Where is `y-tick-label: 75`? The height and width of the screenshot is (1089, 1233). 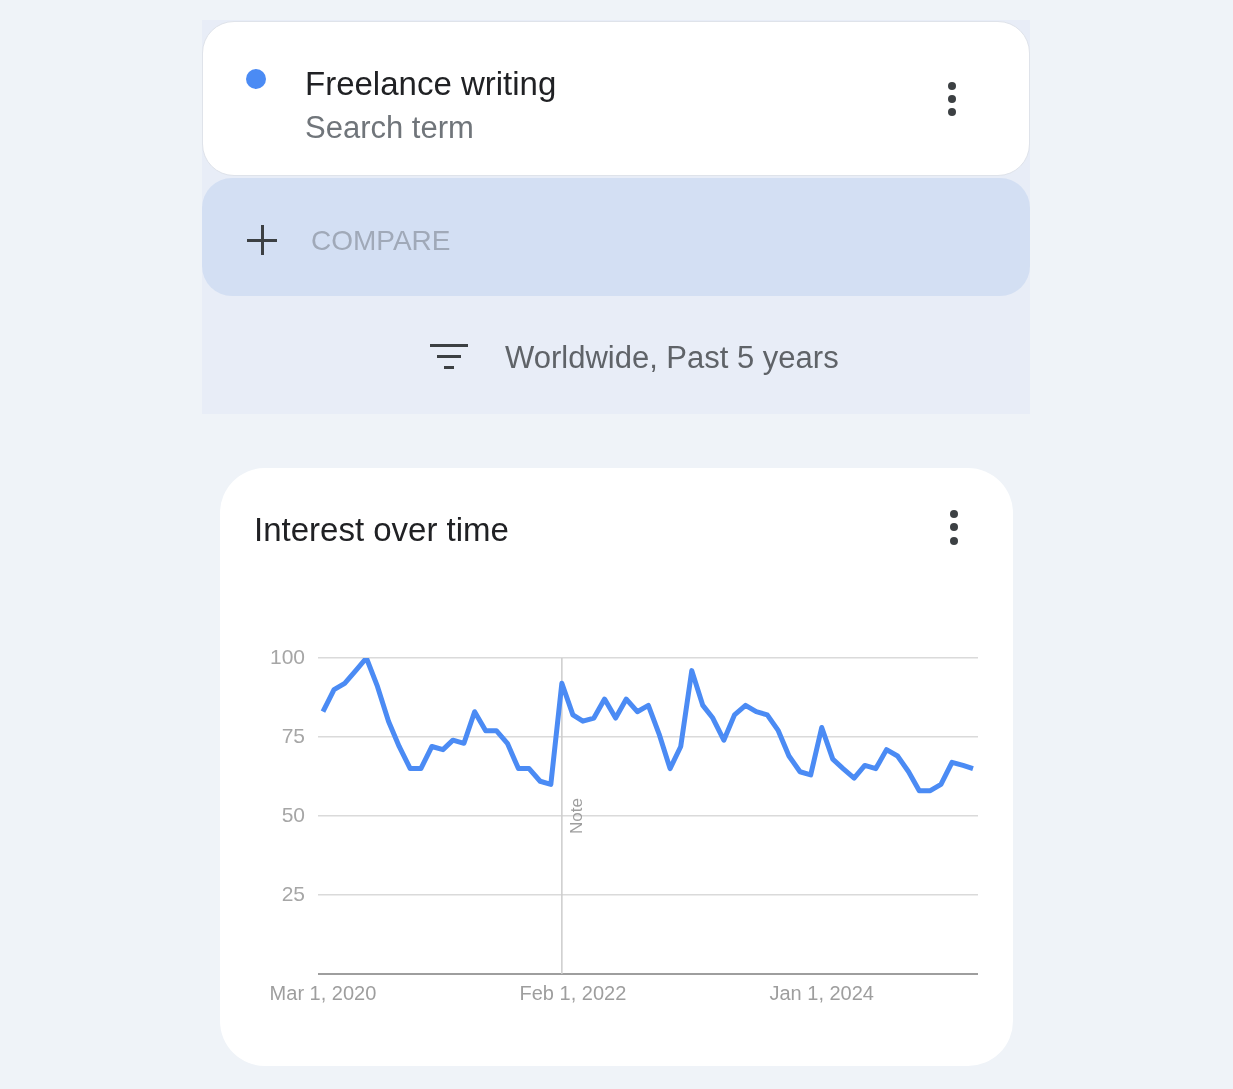
y-tick-label: 75 is located at coordinates (293, 735).